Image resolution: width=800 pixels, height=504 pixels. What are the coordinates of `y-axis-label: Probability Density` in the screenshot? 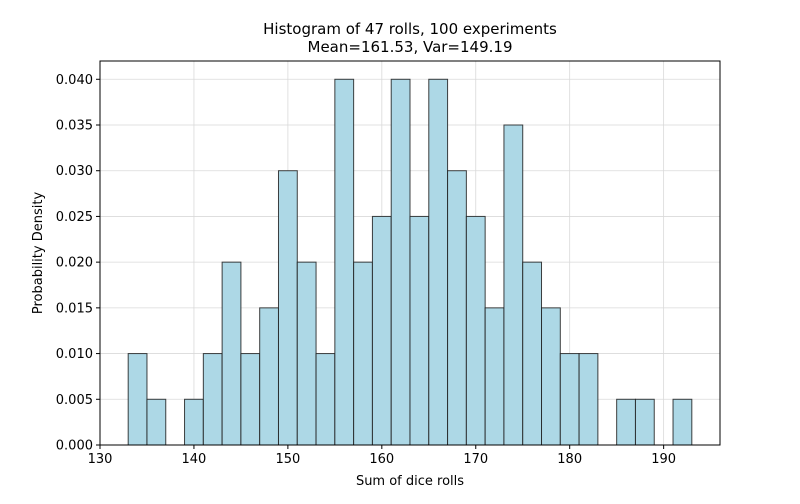 It's located at (38, 253).